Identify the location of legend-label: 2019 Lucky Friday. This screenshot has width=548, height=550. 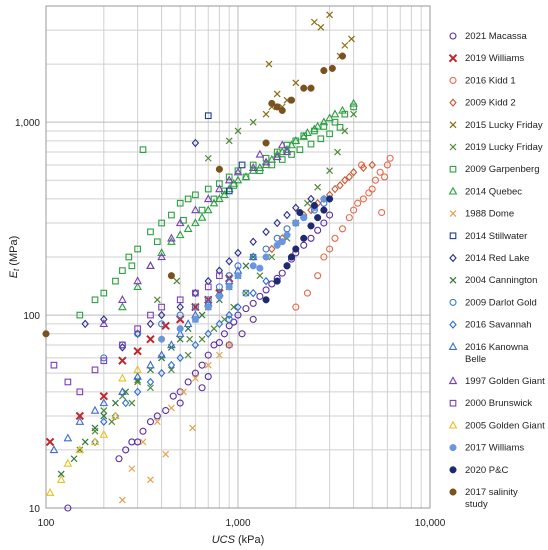
(504, 147).